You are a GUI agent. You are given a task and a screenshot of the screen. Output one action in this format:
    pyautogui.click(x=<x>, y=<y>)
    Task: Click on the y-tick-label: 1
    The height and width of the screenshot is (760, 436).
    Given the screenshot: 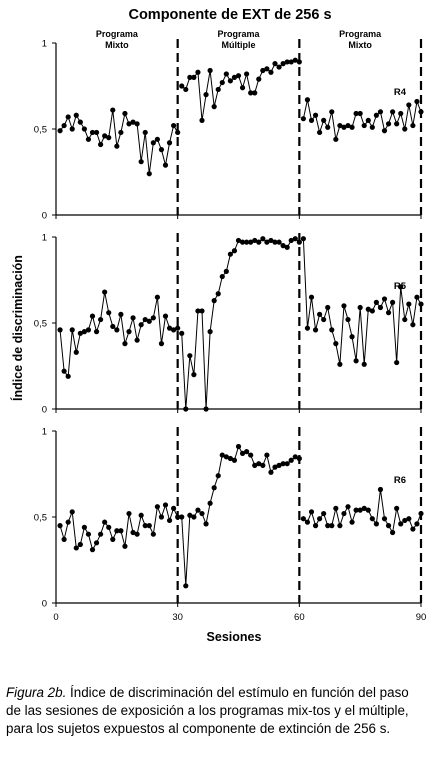 What is the action you would take?
    pyautogui.click(x=44, y=432)
    